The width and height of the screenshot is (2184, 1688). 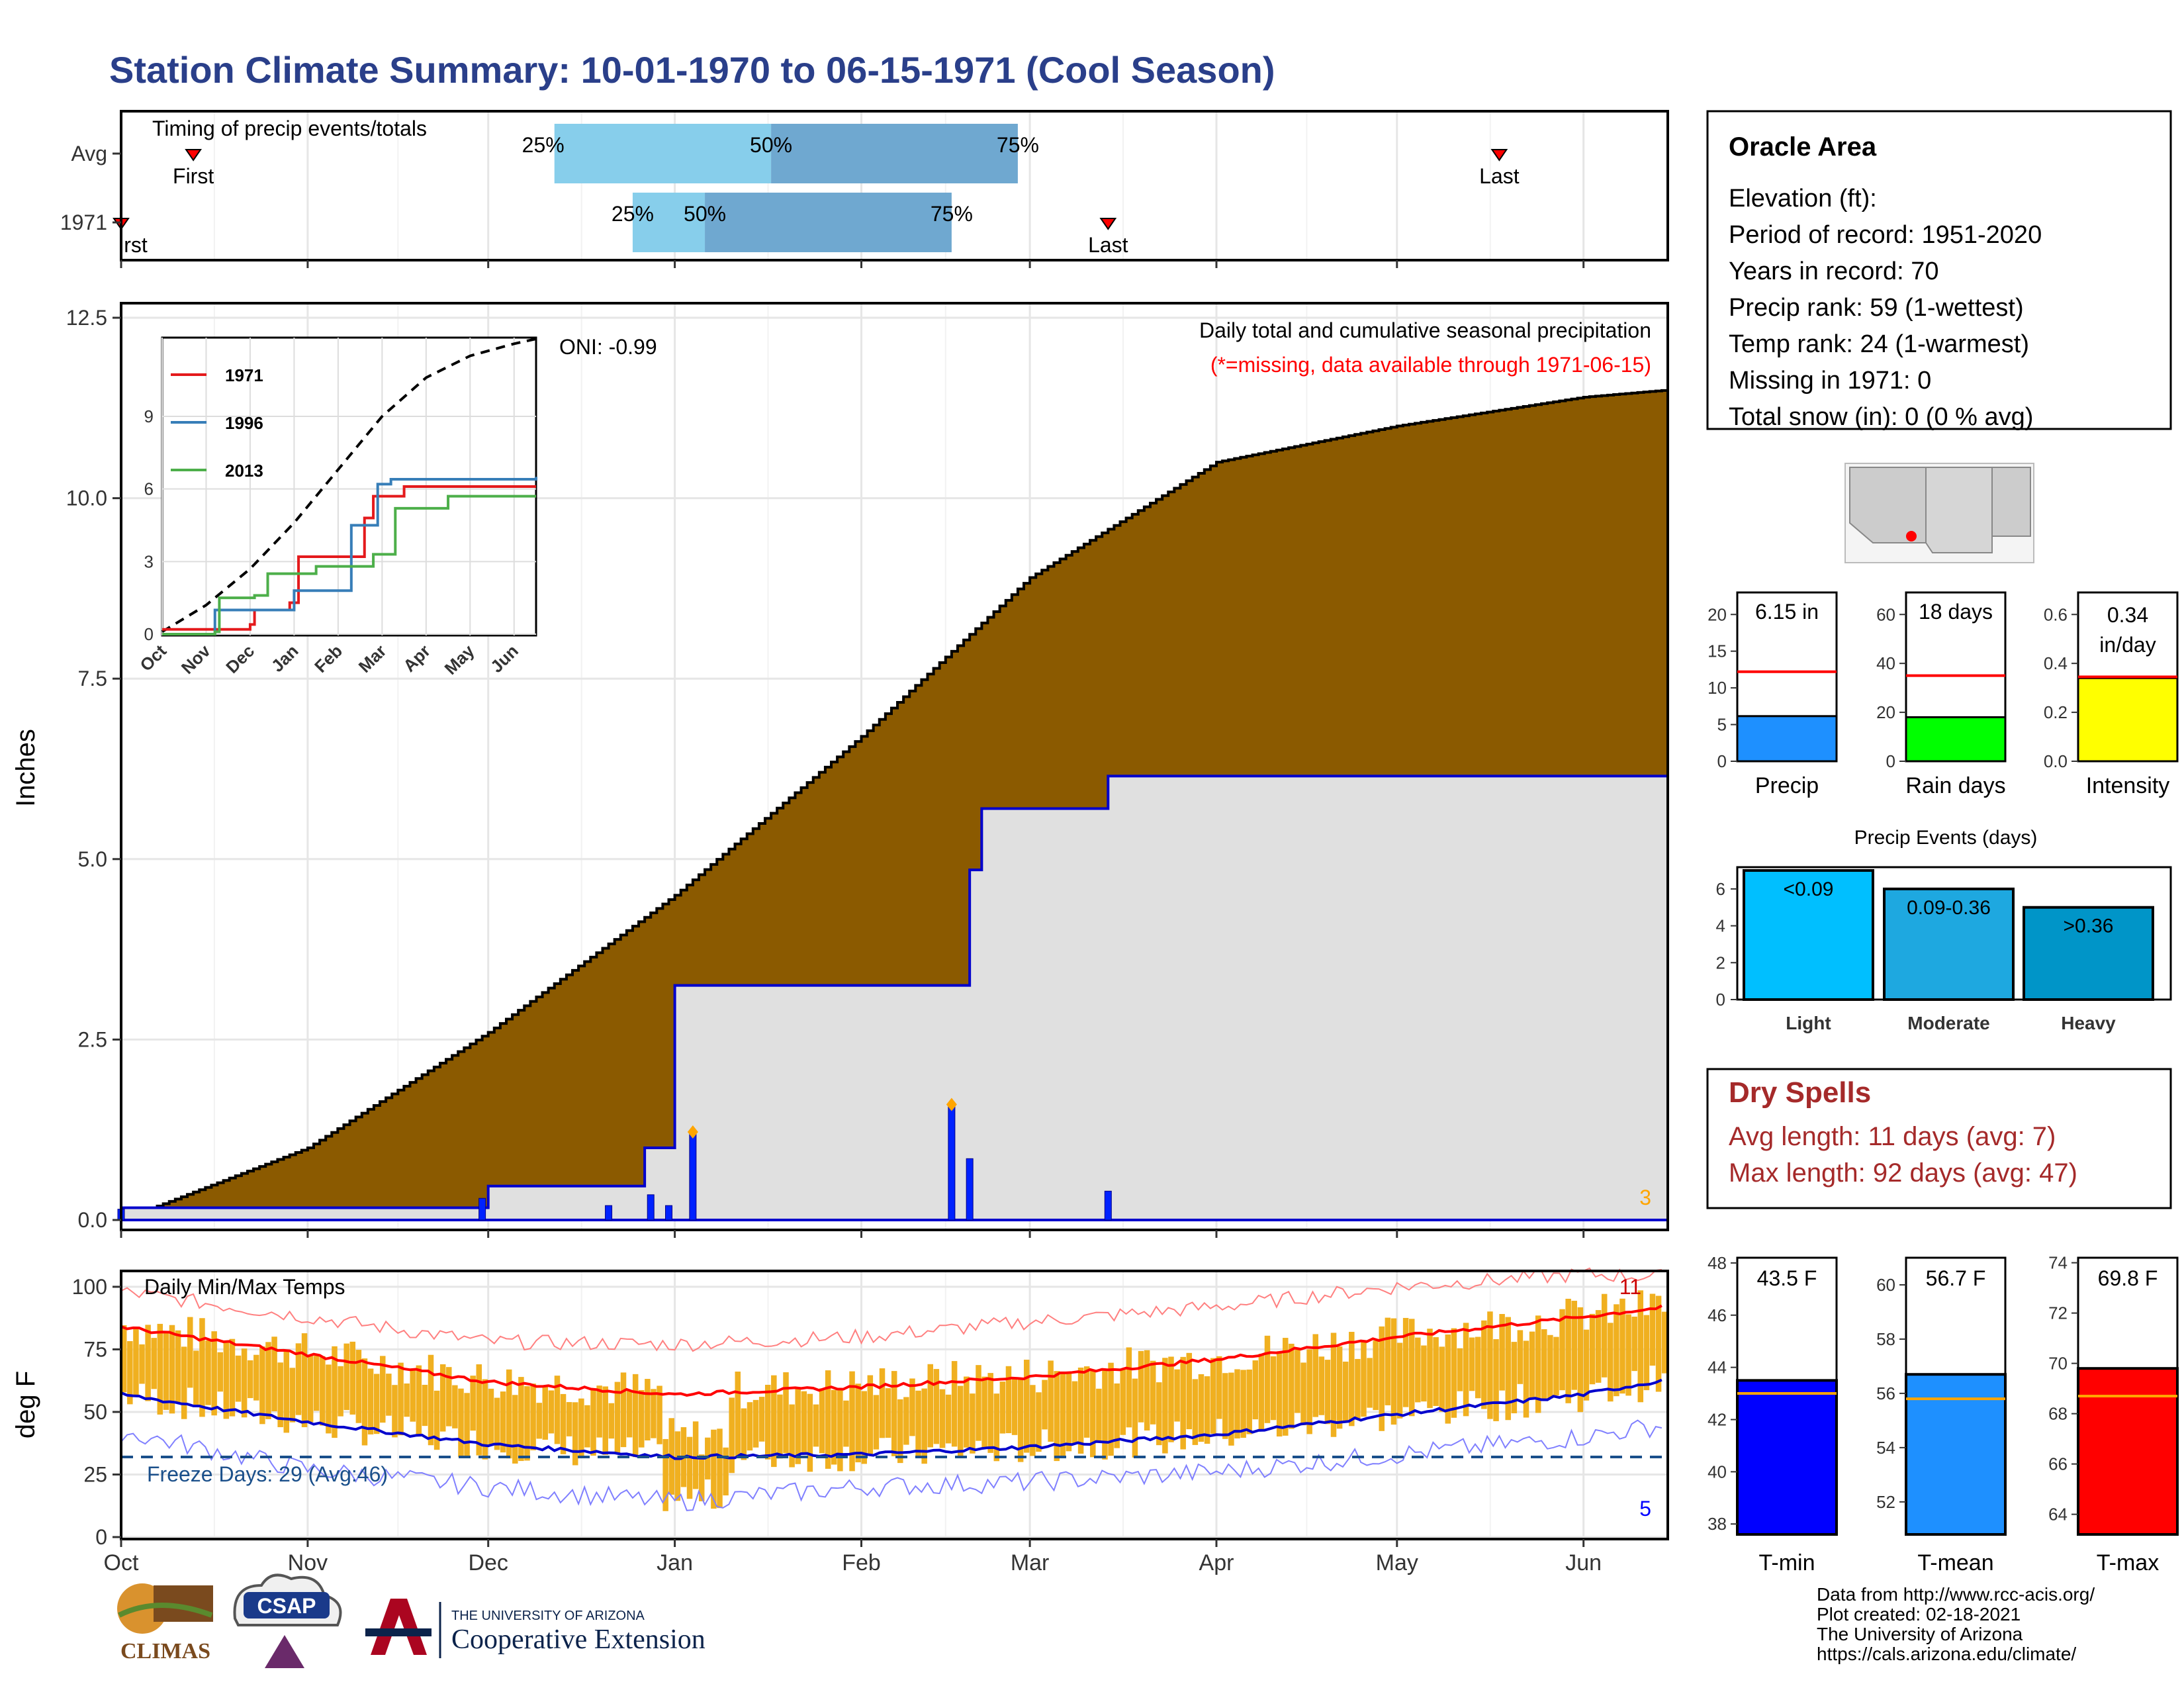 What do you see at coordinates (1830, 381) in the screenshot?
I see `info-line: Missing in 1971: 0` at bounding box center [1830, 381].